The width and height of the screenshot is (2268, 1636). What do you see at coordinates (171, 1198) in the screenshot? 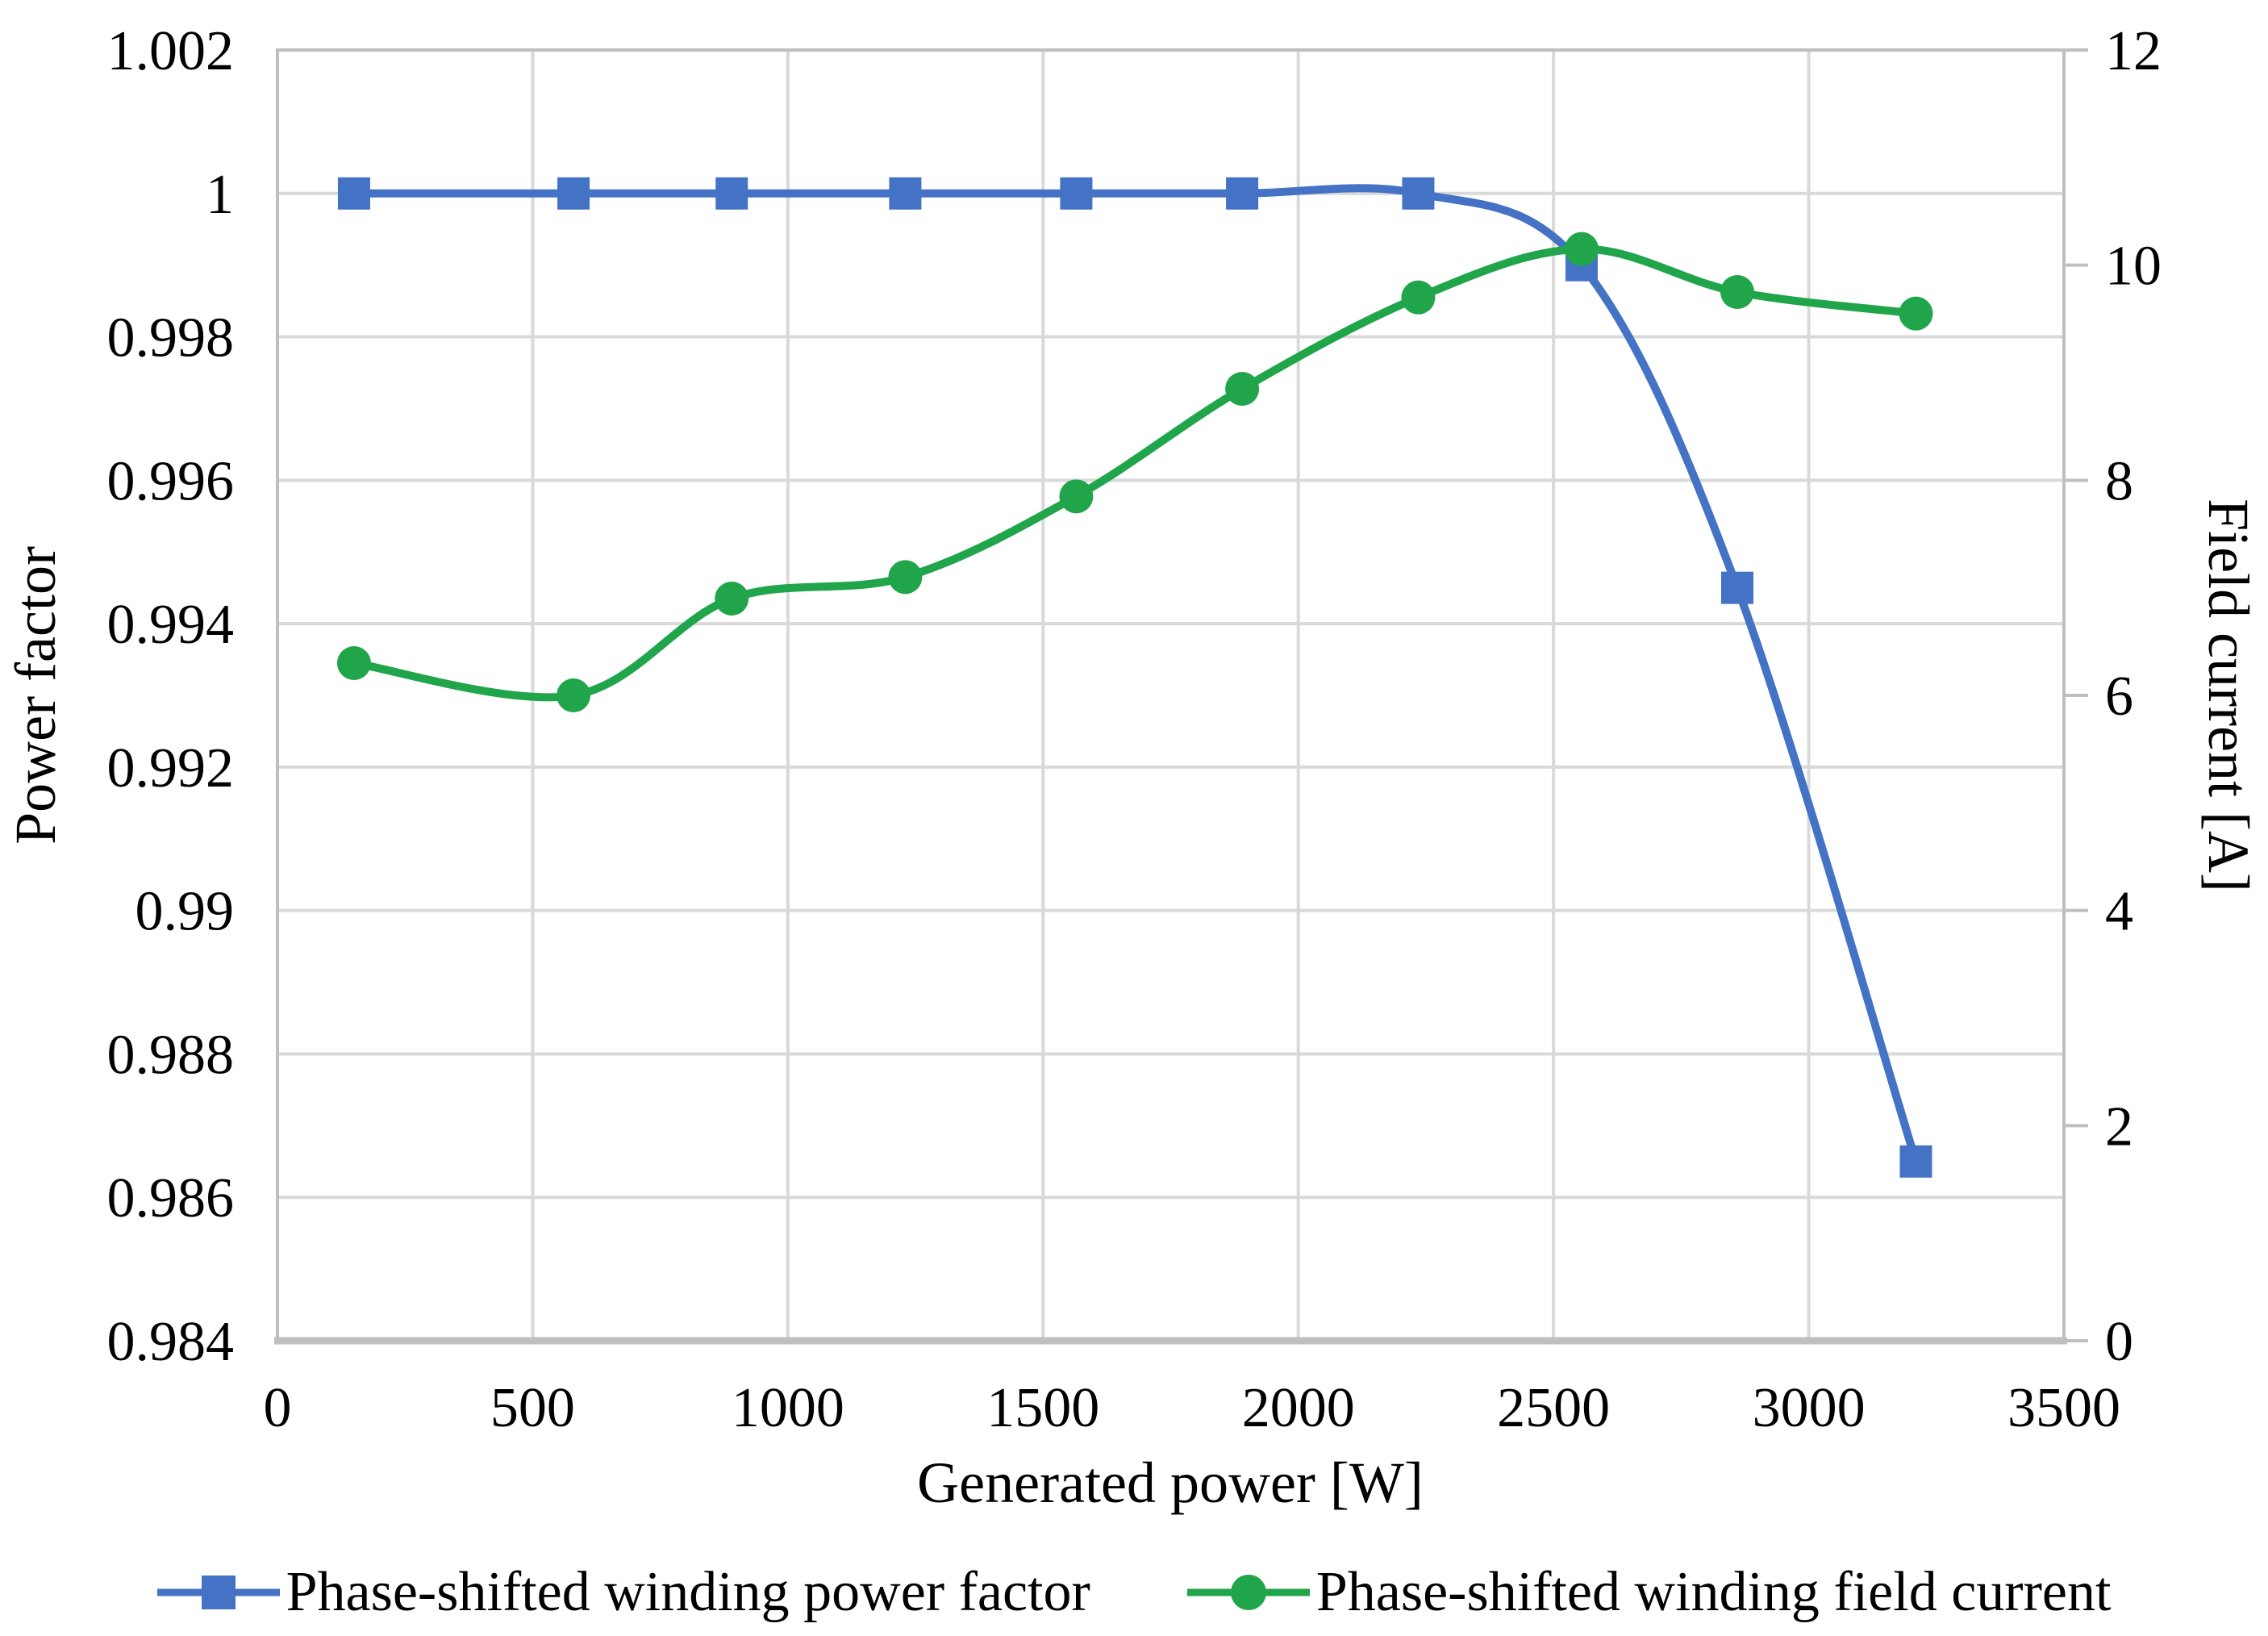
I see `y-tick-label-left: 0.986` at bounding box center [171, 1198].